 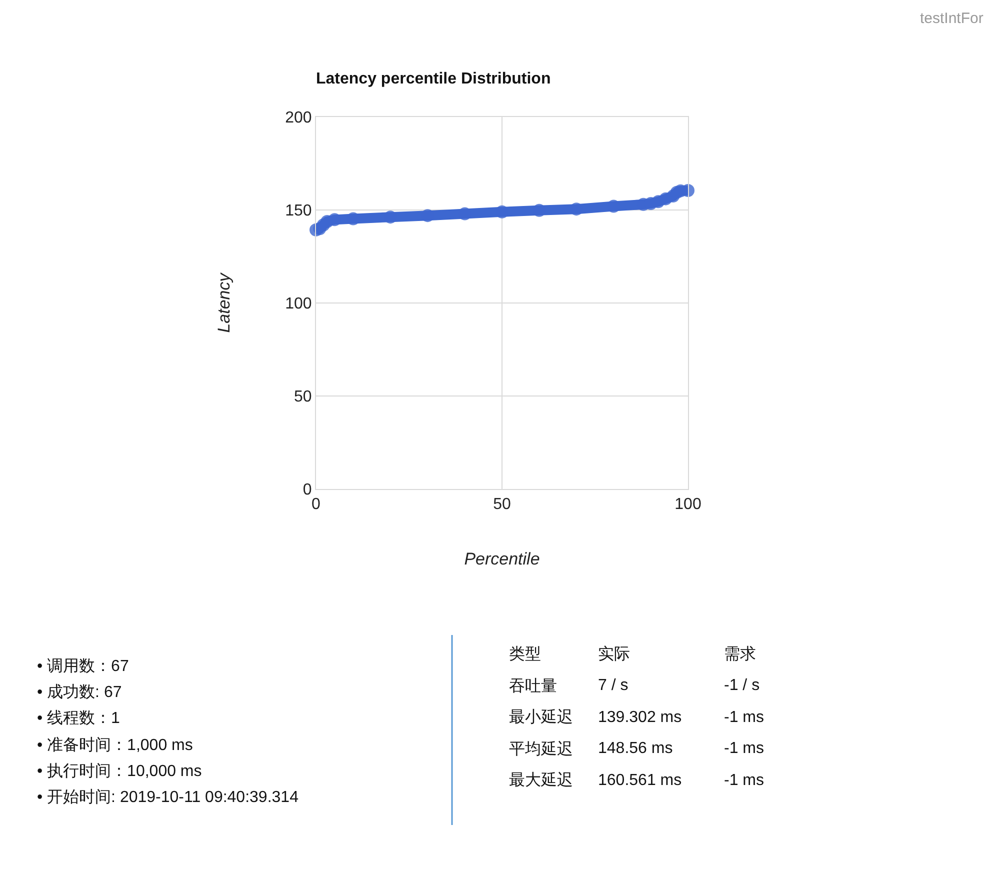 I want to click on text: 平均延迟, so click(x=541, y=749).